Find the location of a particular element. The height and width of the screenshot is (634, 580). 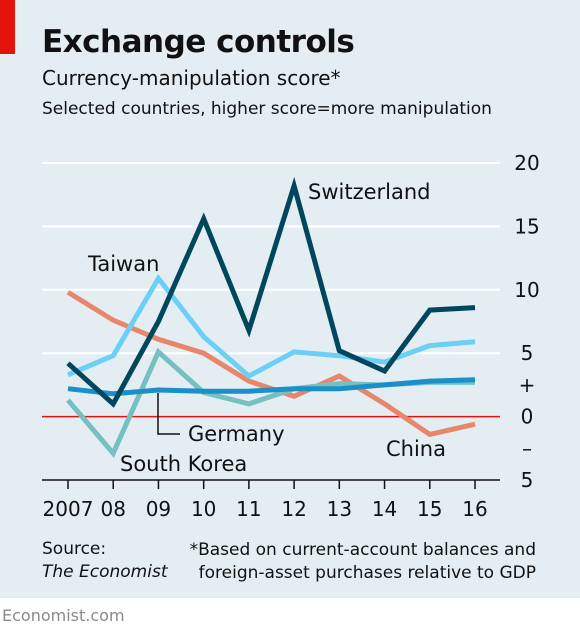

x-tick-label: 14 is located at coordinates (384, 509).